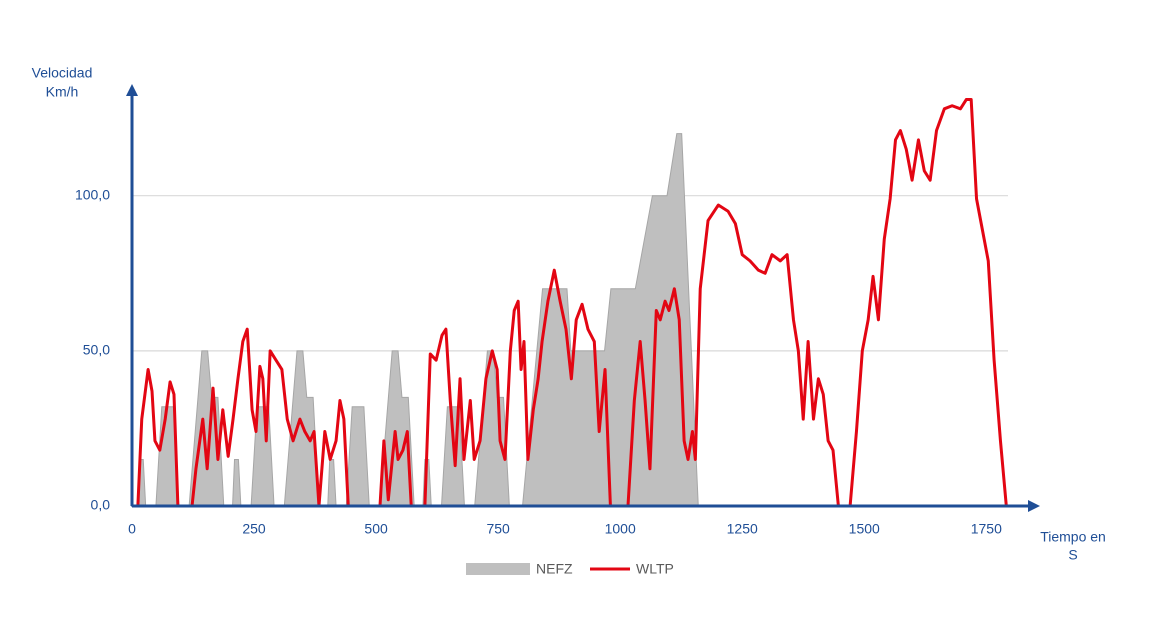 The width and height of the screenshot is (1149, 625). I want to click on x-axis-arrow, so click(1034, 506).